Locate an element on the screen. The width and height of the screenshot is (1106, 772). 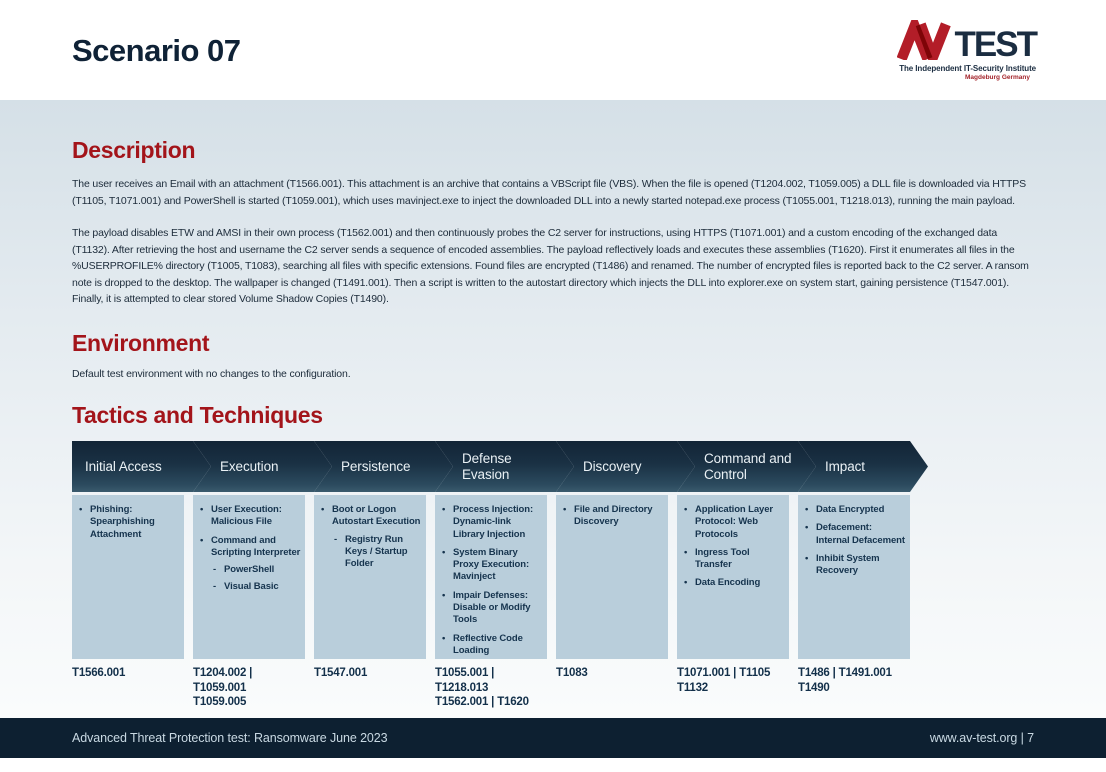
avtest-logo-row: TEST is located at coordinates (959, 42).